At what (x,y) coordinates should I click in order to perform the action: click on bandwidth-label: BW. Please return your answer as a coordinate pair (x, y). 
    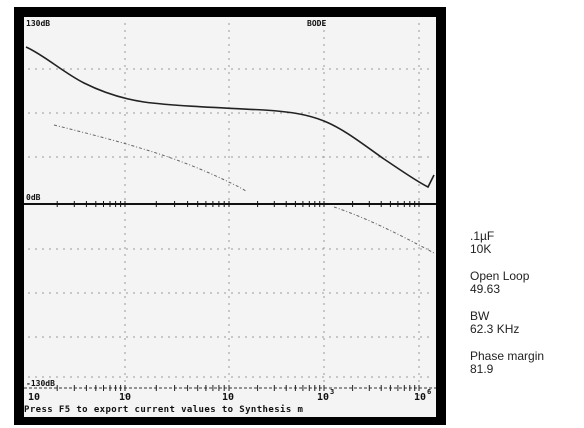
    Looking at the image, I should click on (480, 316).